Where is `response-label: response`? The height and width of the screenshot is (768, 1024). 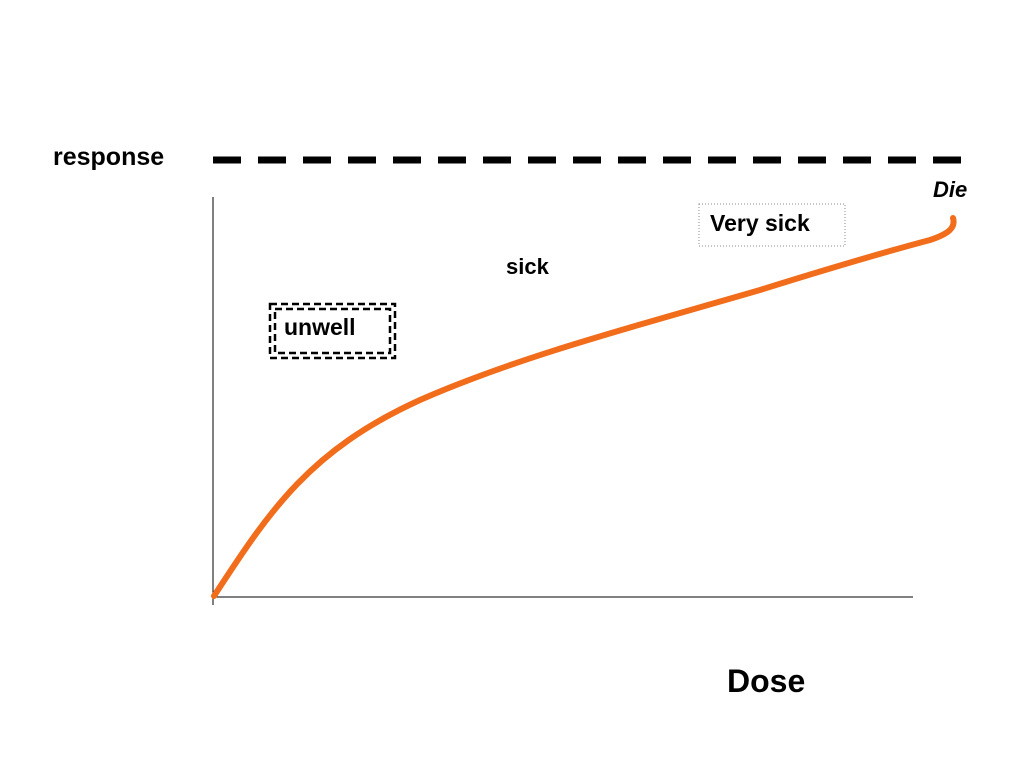 response-label: response is located at coordinates (109, 157).